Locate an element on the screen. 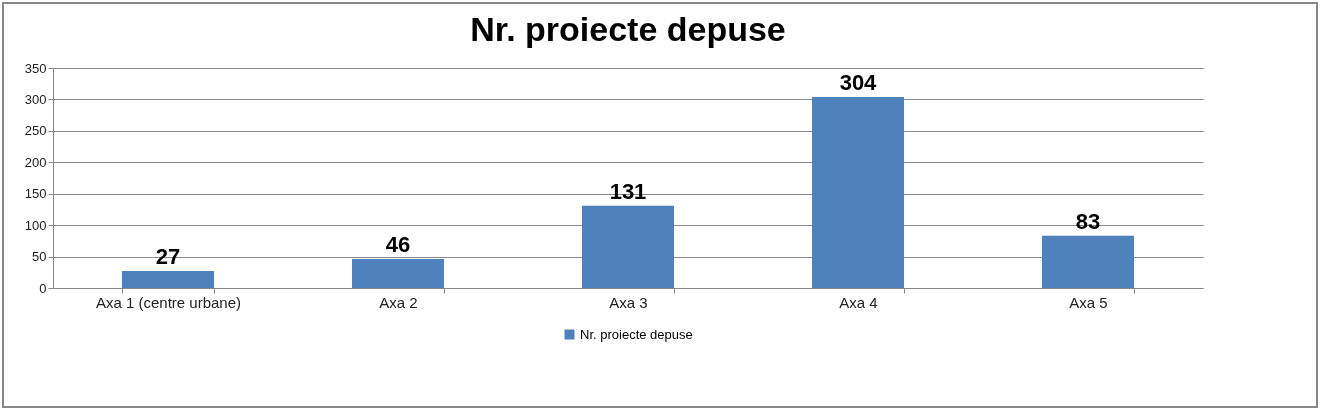 The width and height of the screenshot is (1324, 414). x-tick-label: Axa 5 is located at coordinates (1088, 302).